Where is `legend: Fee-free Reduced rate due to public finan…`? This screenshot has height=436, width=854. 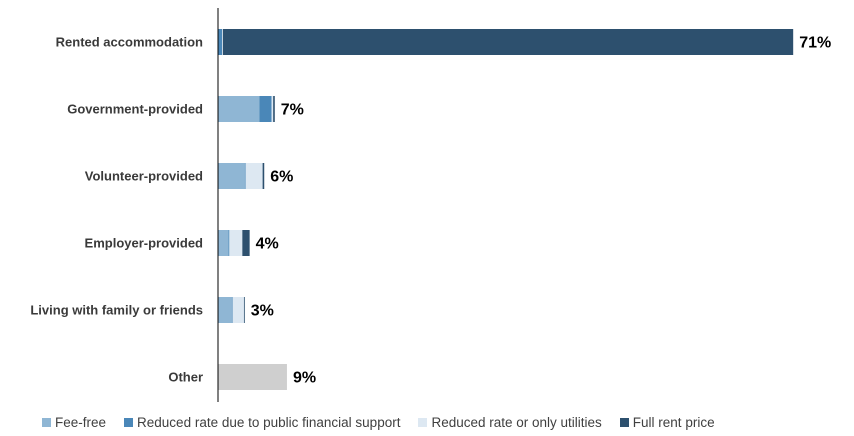 legend: Fee-free Reduced rate due to public finan… is located at coordinates (378, 422).